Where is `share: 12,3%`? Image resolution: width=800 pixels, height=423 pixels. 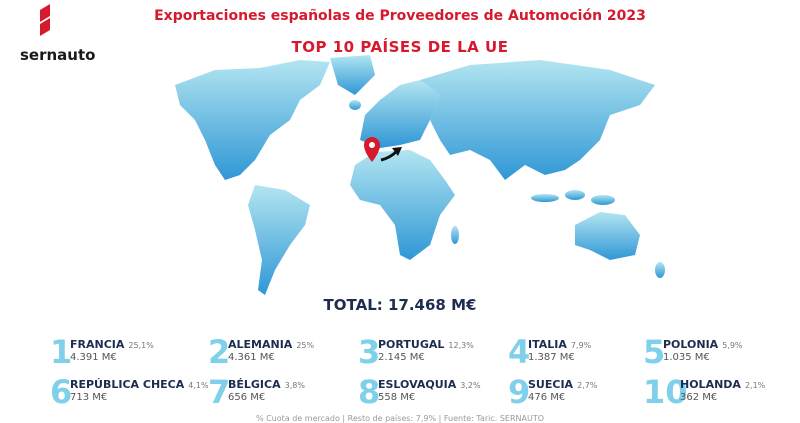 share: 12,3% is located at coordinates (461, 345).